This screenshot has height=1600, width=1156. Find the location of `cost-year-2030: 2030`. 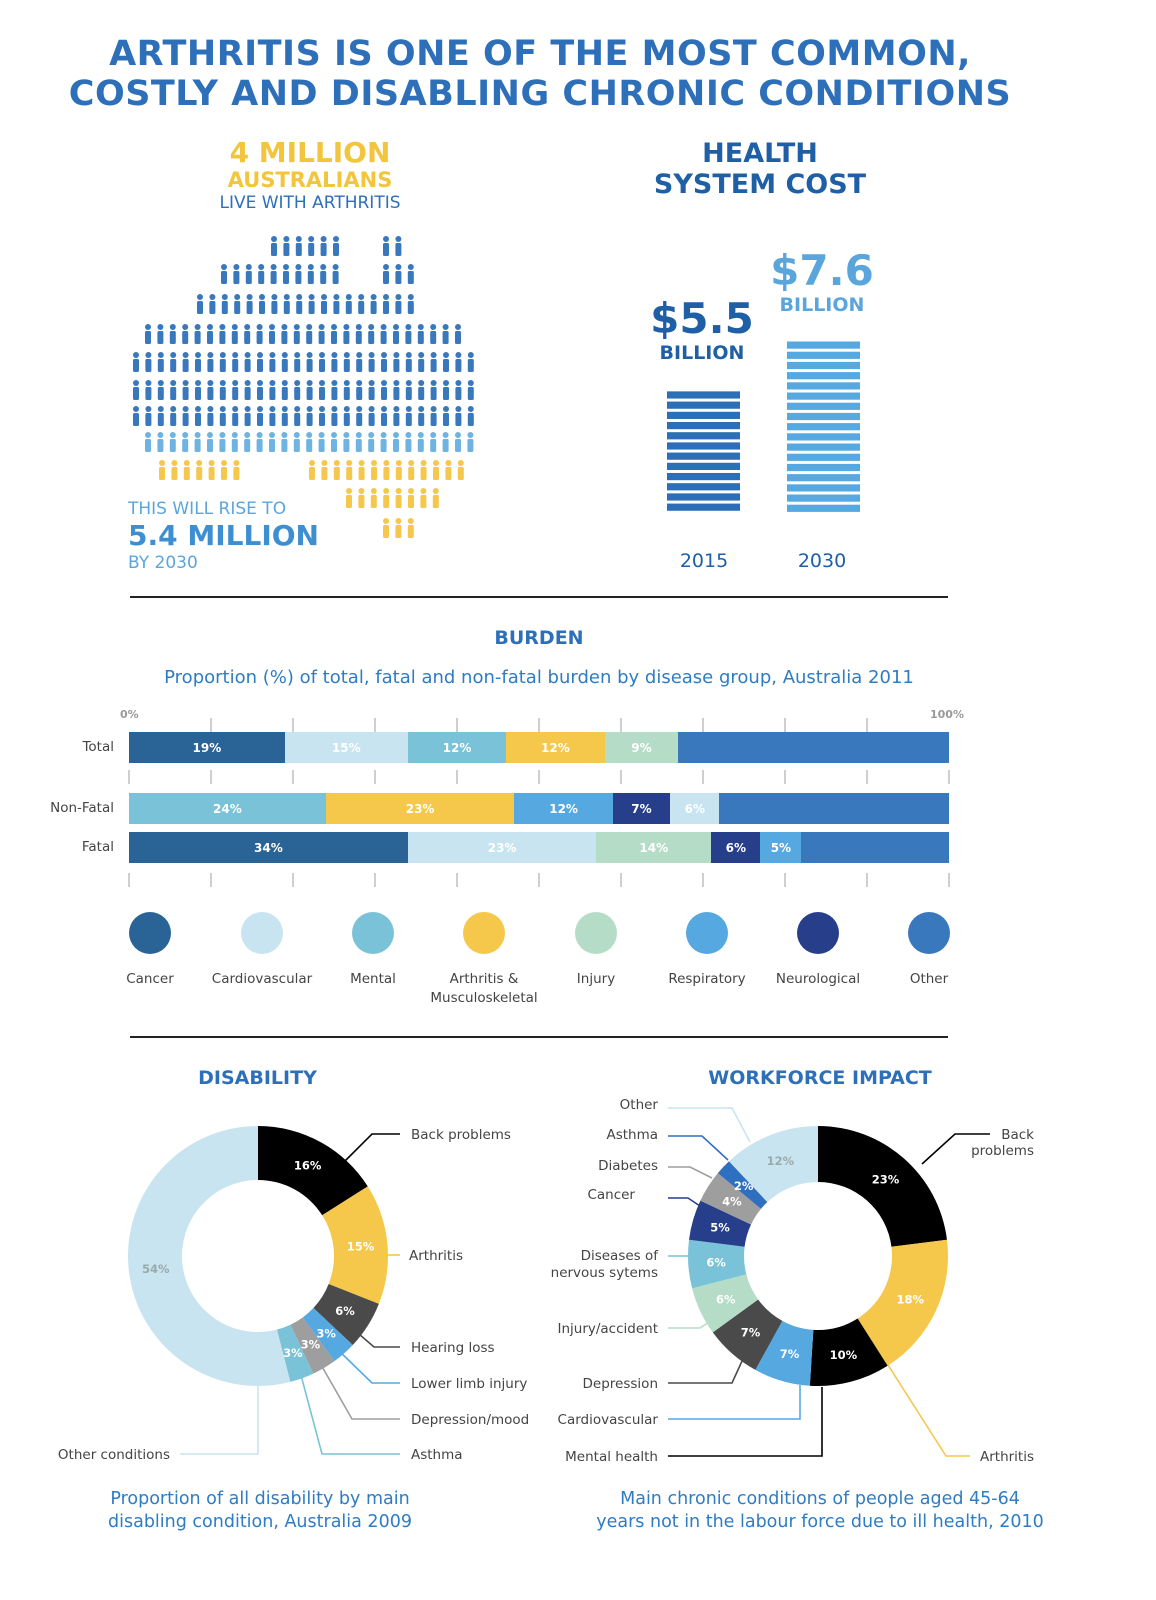

cost-year-2030: 2030 is located at coordinates (822, 561).